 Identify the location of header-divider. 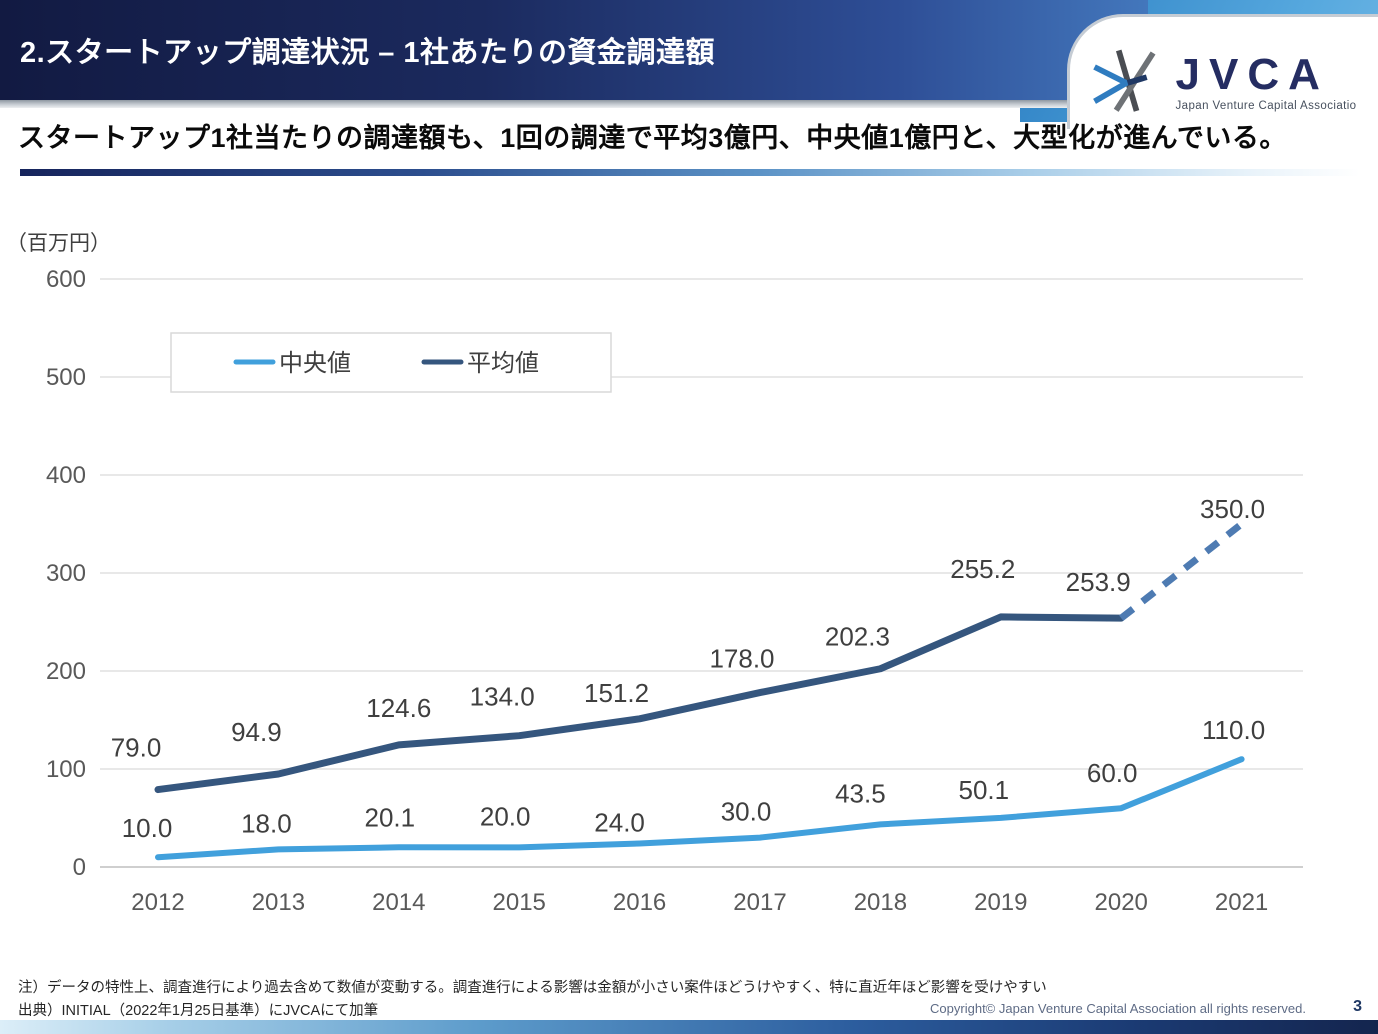
(561, 104).